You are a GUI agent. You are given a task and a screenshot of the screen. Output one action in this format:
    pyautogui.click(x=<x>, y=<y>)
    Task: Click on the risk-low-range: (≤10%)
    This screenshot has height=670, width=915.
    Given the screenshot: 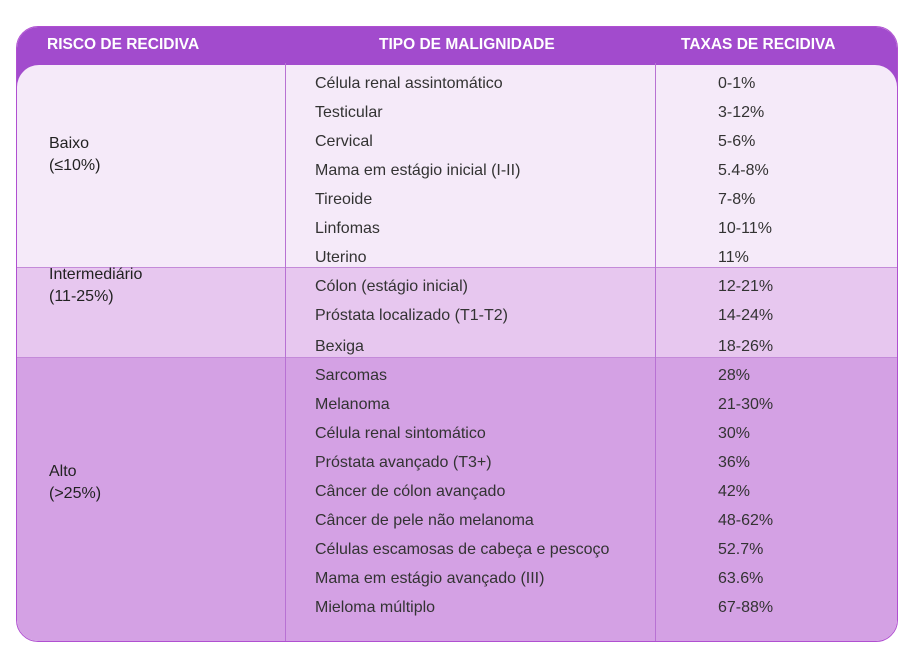 What is the action you would take?
    pyautogui.click(x=75, y=165)
    